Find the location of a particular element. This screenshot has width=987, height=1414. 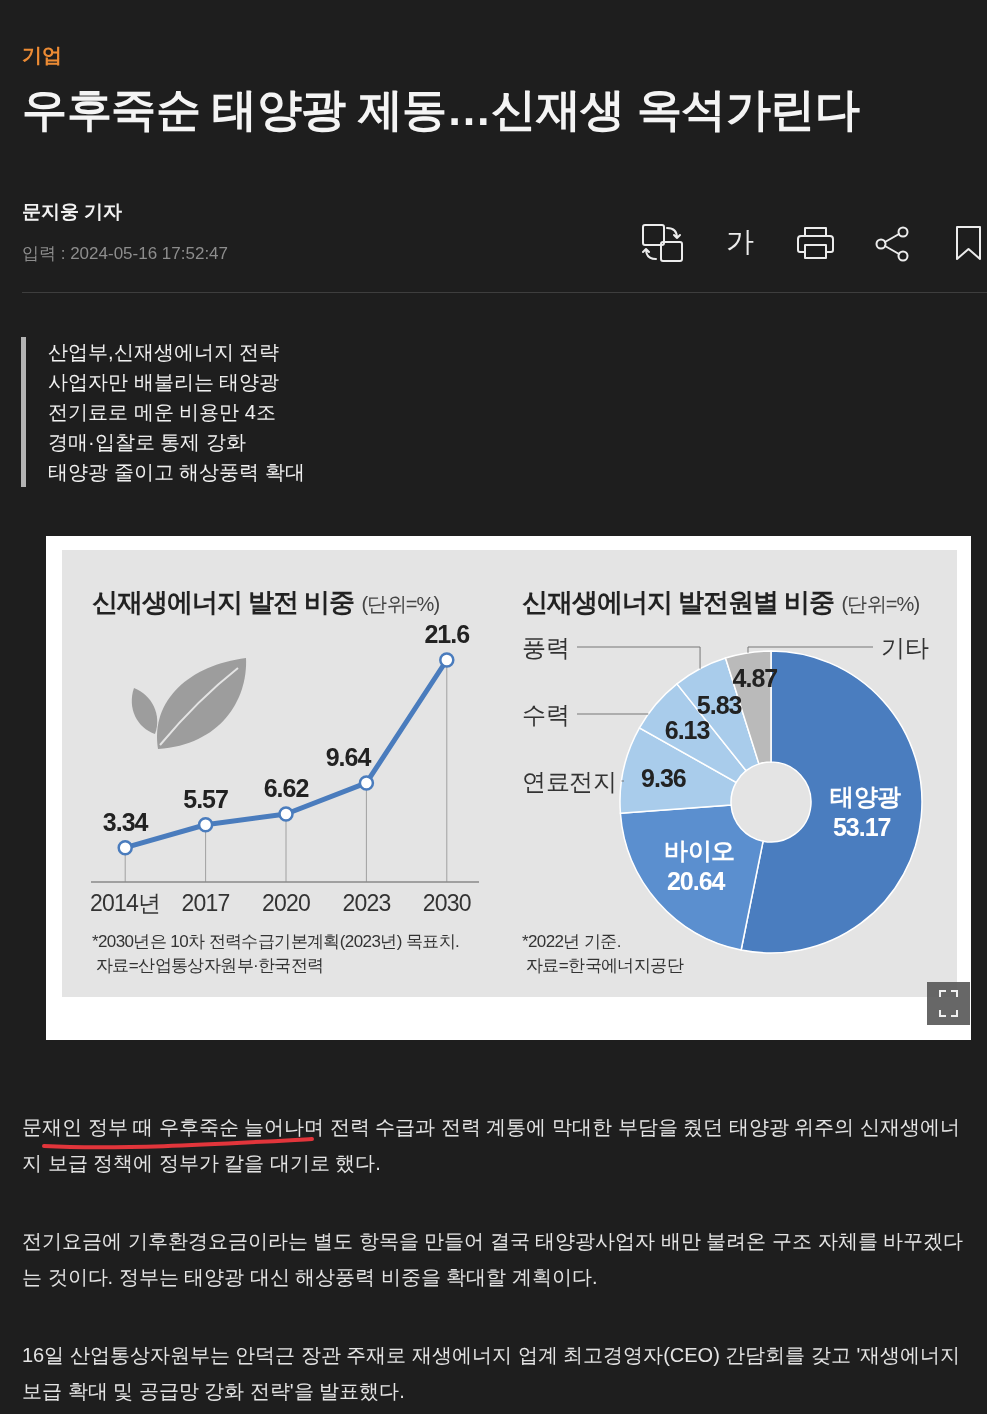

slice-label: 연료전지 is located at coordinates (569, 781).